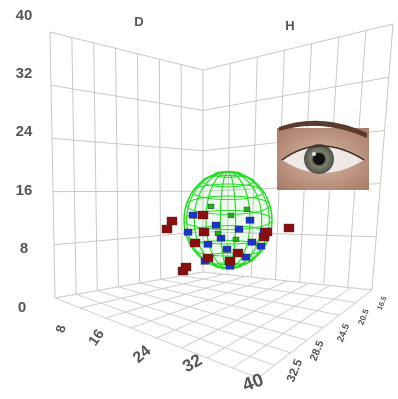  What do you see at coordinates (294, 370) in the screenshot?
I see `y-tick-label: 32.5` at bounding box center [294, 370].